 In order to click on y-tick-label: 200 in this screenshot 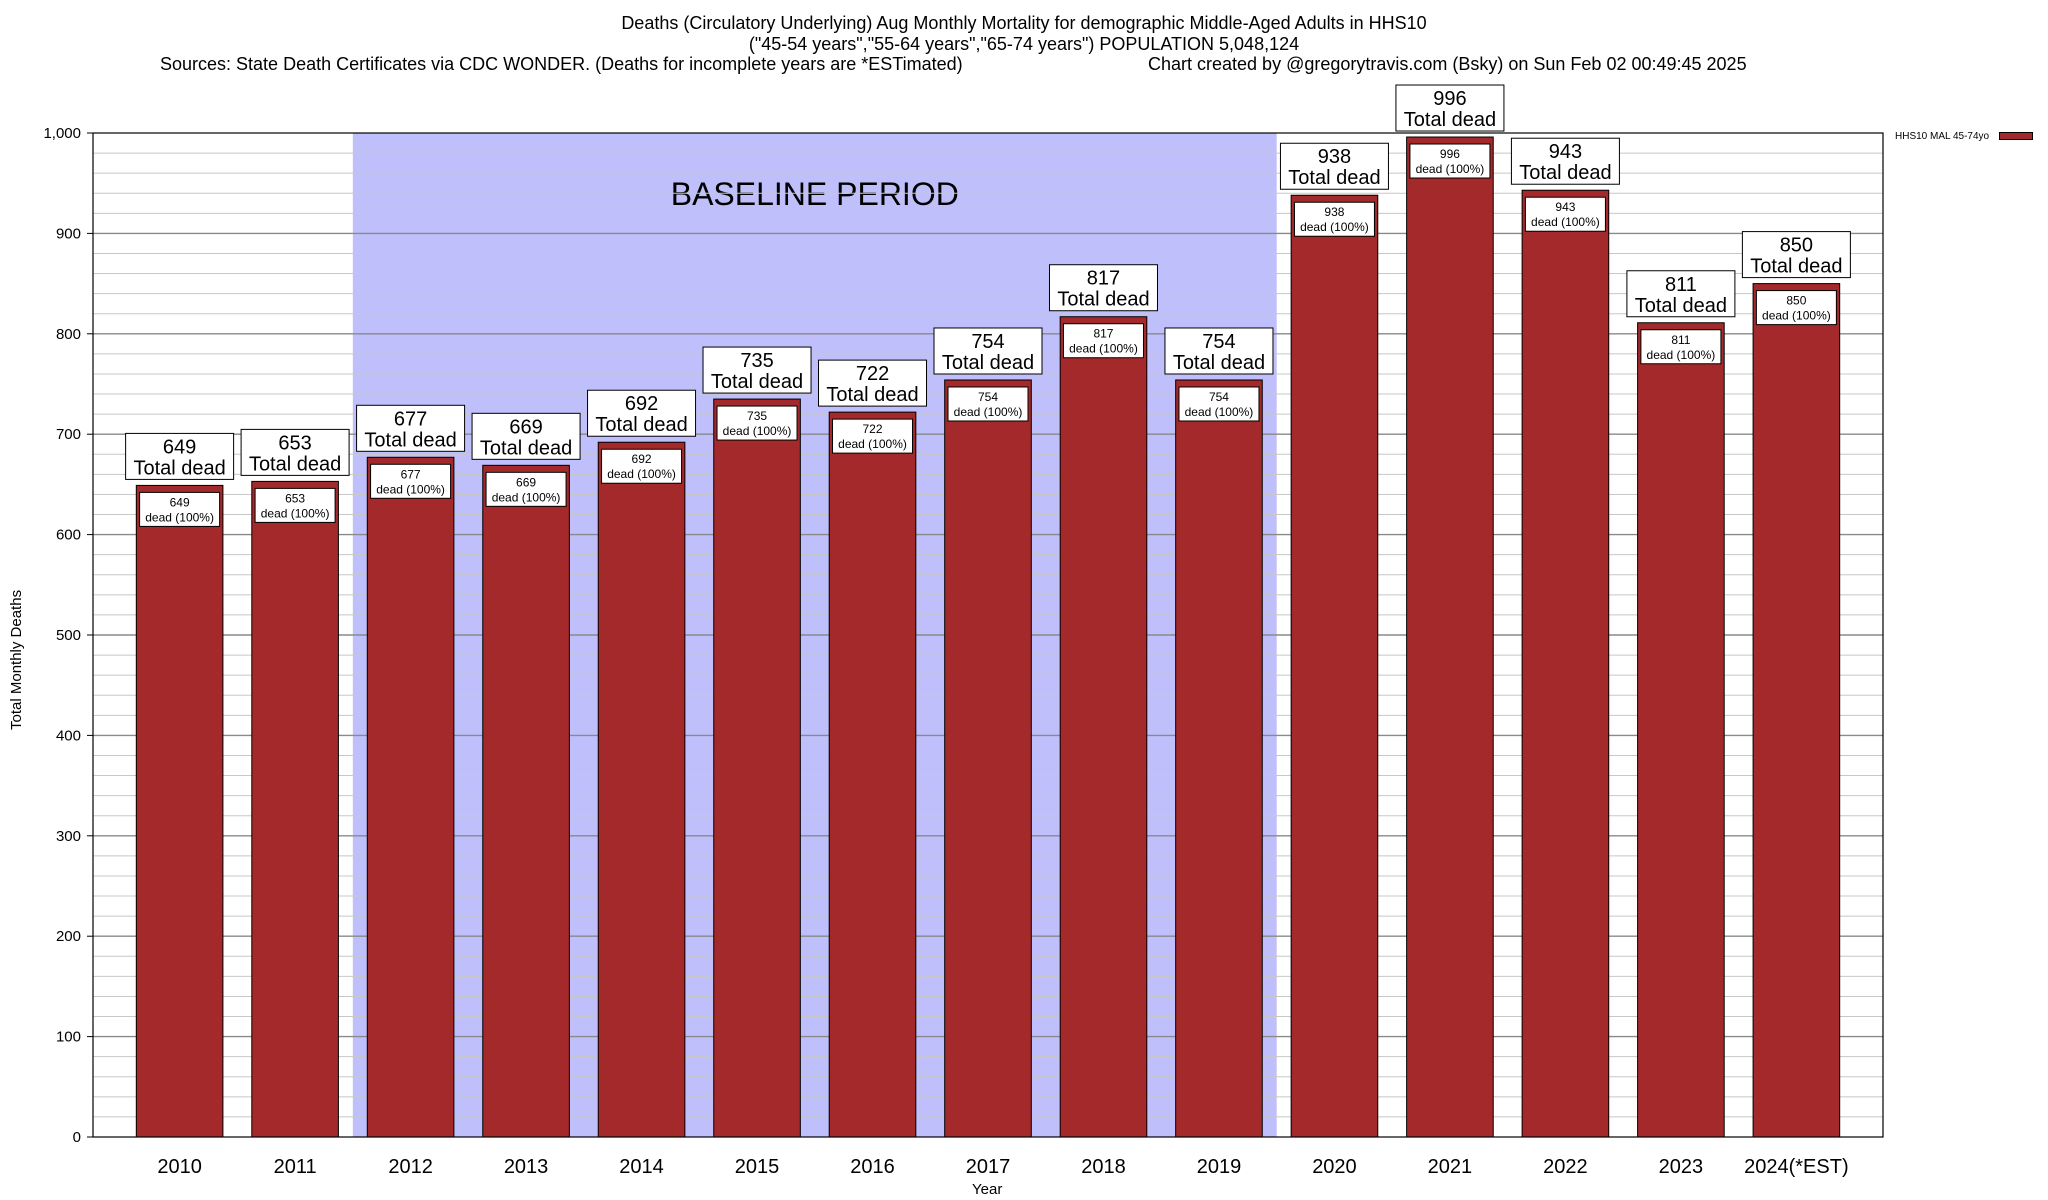, I will do `click(68, 936)`.